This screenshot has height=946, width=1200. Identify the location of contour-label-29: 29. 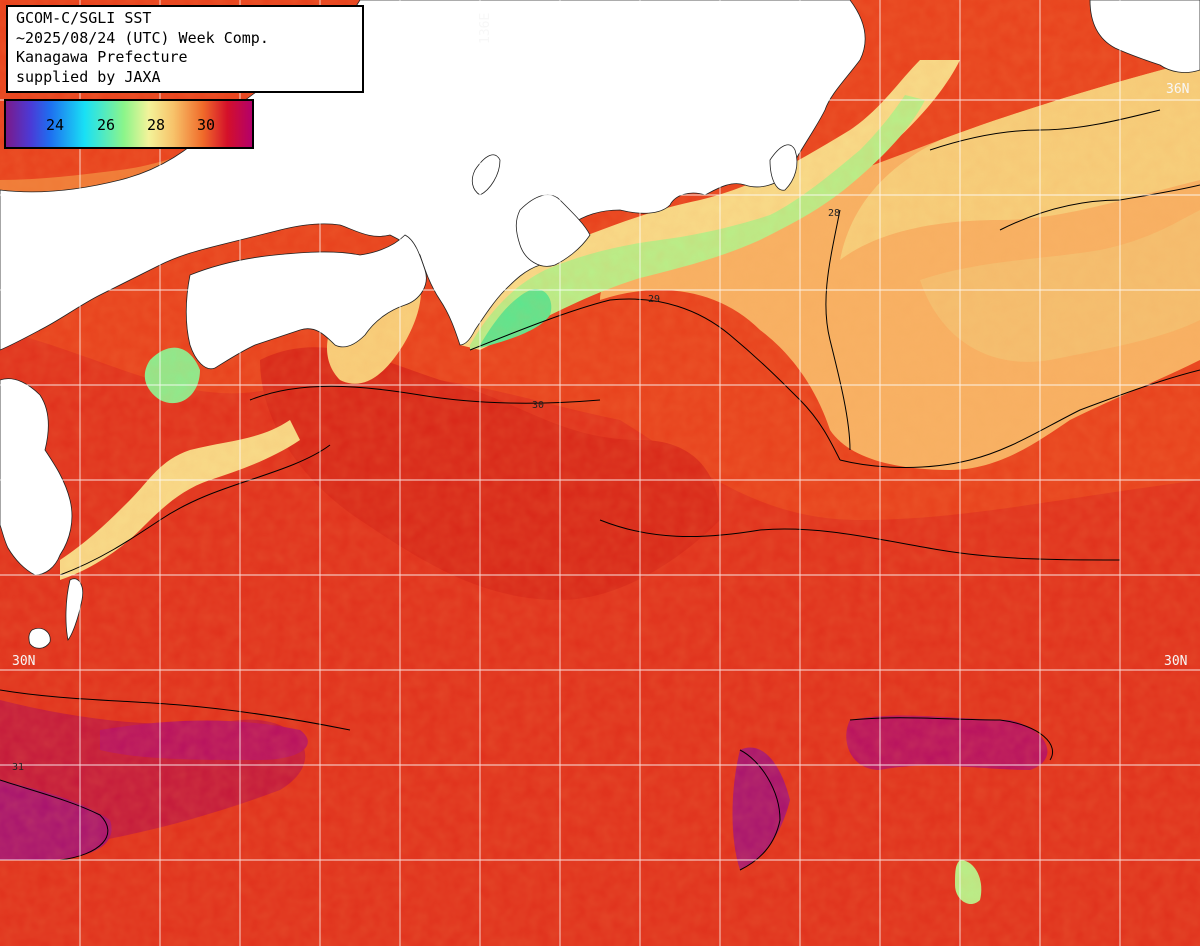
(654, 299).